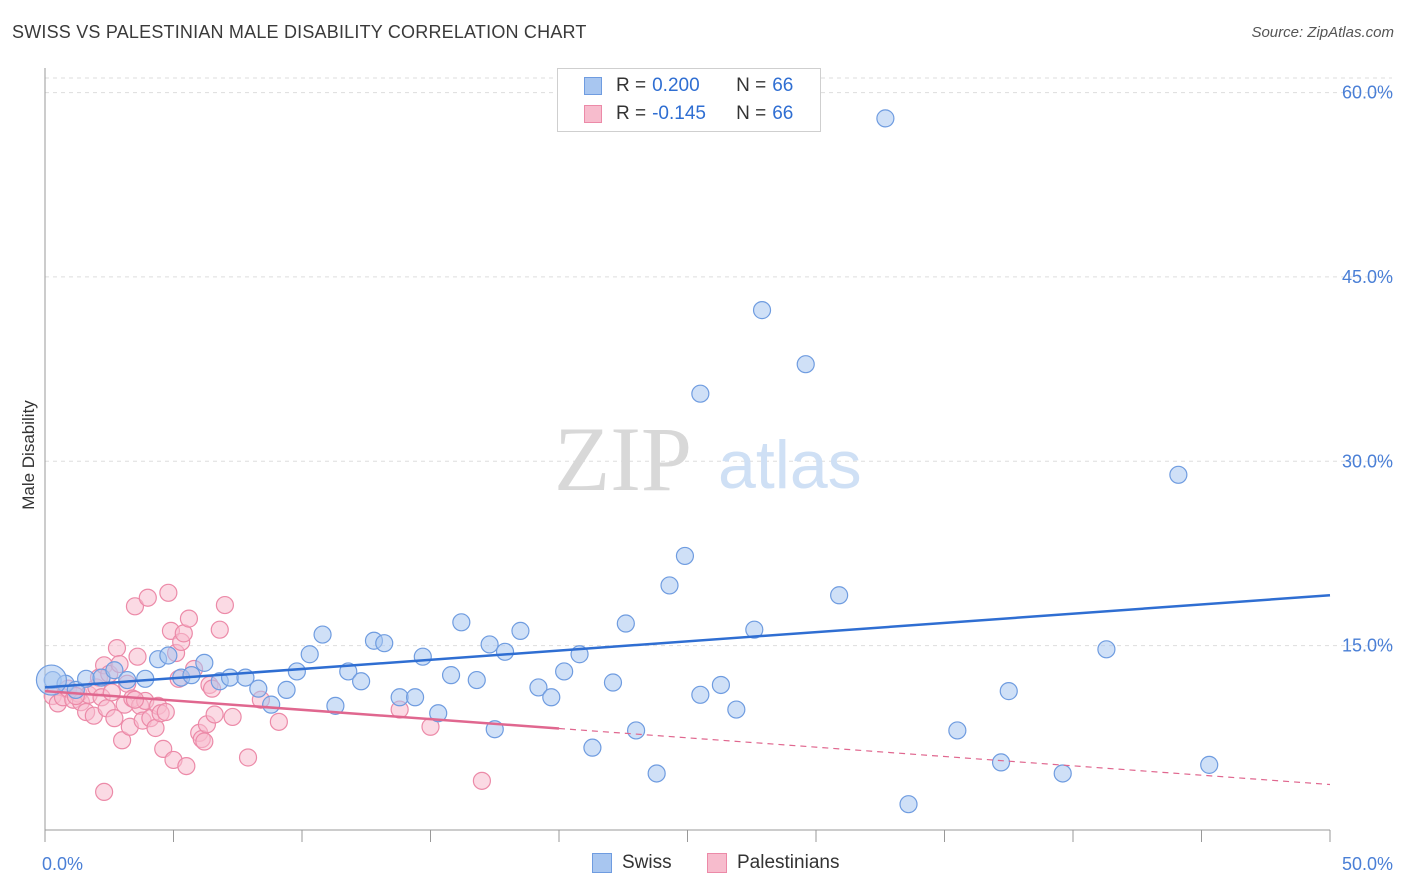  I want to click on x-tick-label: 0.0%, so click(62, 864).